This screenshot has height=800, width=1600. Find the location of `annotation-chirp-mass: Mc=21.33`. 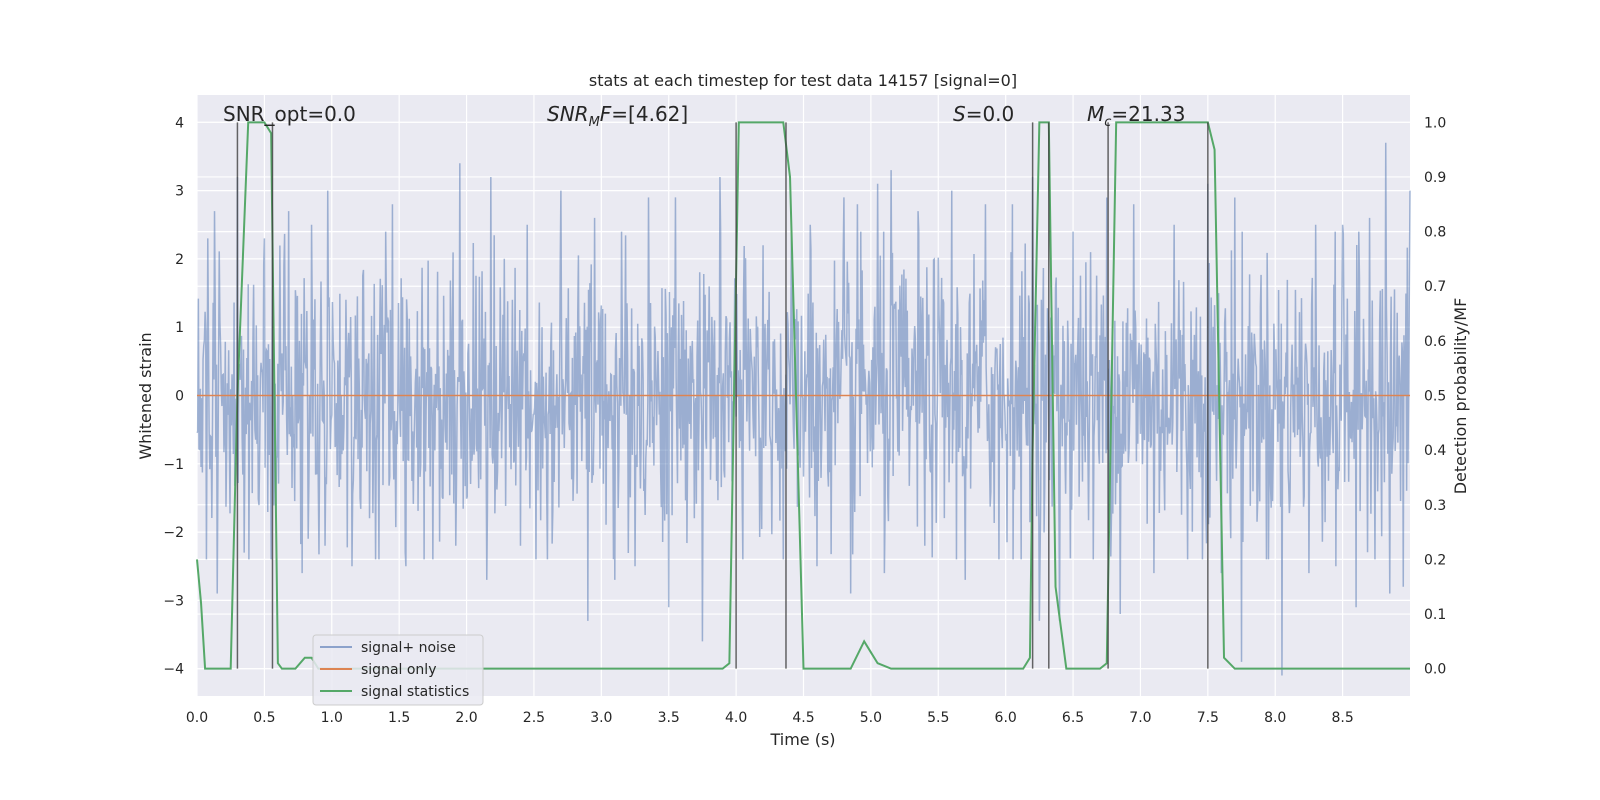

annotation-chirp-mass: Mc=21.33 is located at coordinates (1136, 116).